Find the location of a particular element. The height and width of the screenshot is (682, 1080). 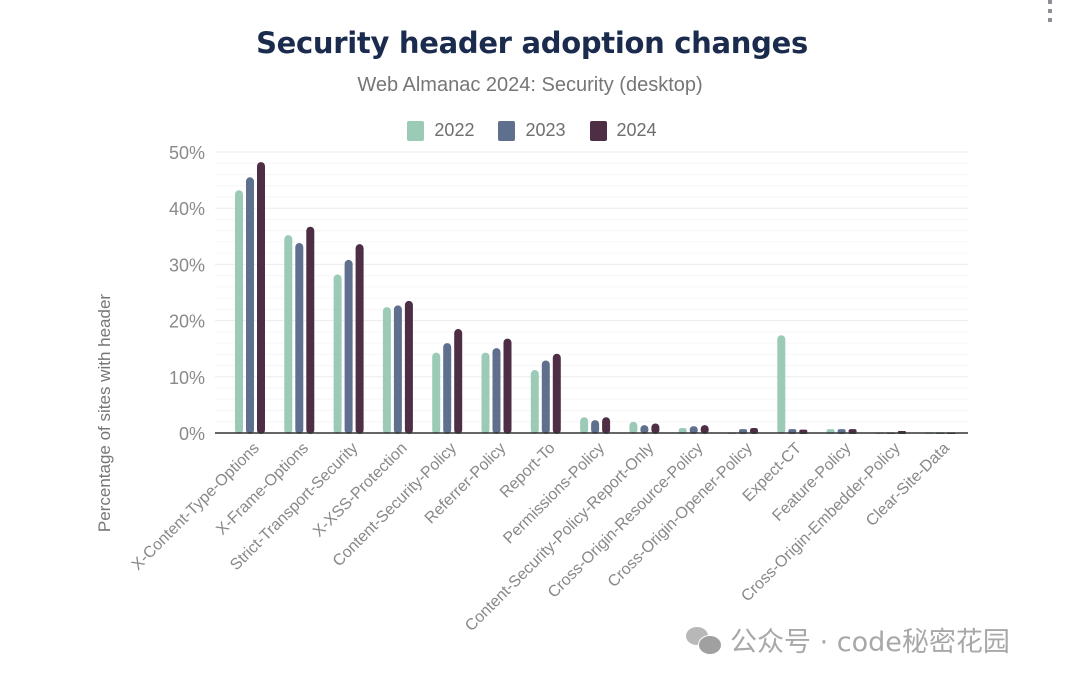

watermark-text: 公众号 · code秘密花园 is located at coordinates (870, 642).